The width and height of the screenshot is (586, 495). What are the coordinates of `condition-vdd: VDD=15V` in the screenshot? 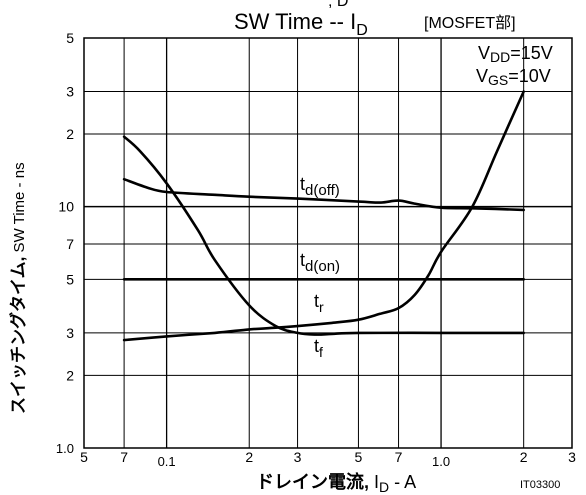 It's located at (515, 54).